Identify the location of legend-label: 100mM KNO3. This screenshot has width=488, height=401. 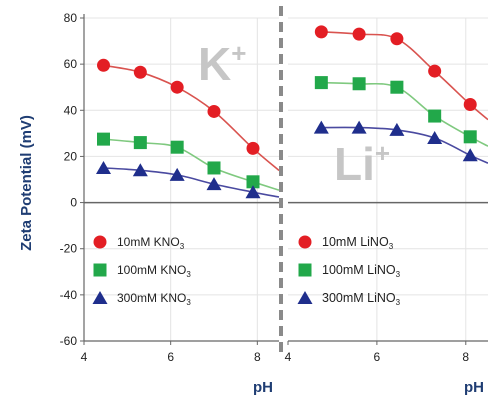
(154, 271).